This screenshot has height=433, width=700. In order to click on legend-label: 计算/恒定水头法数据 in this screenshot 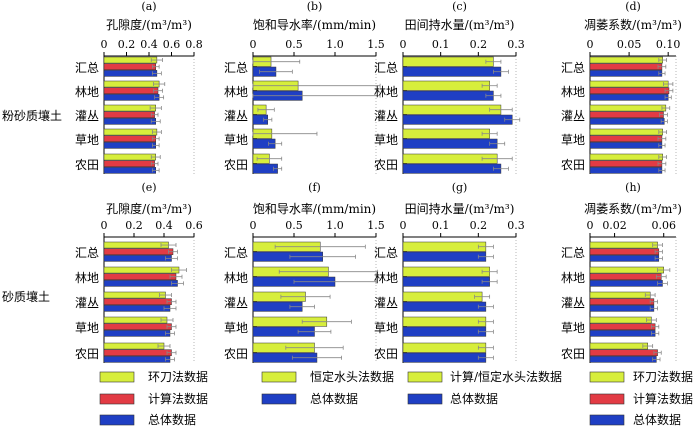, I will do `click(506, 376)`.